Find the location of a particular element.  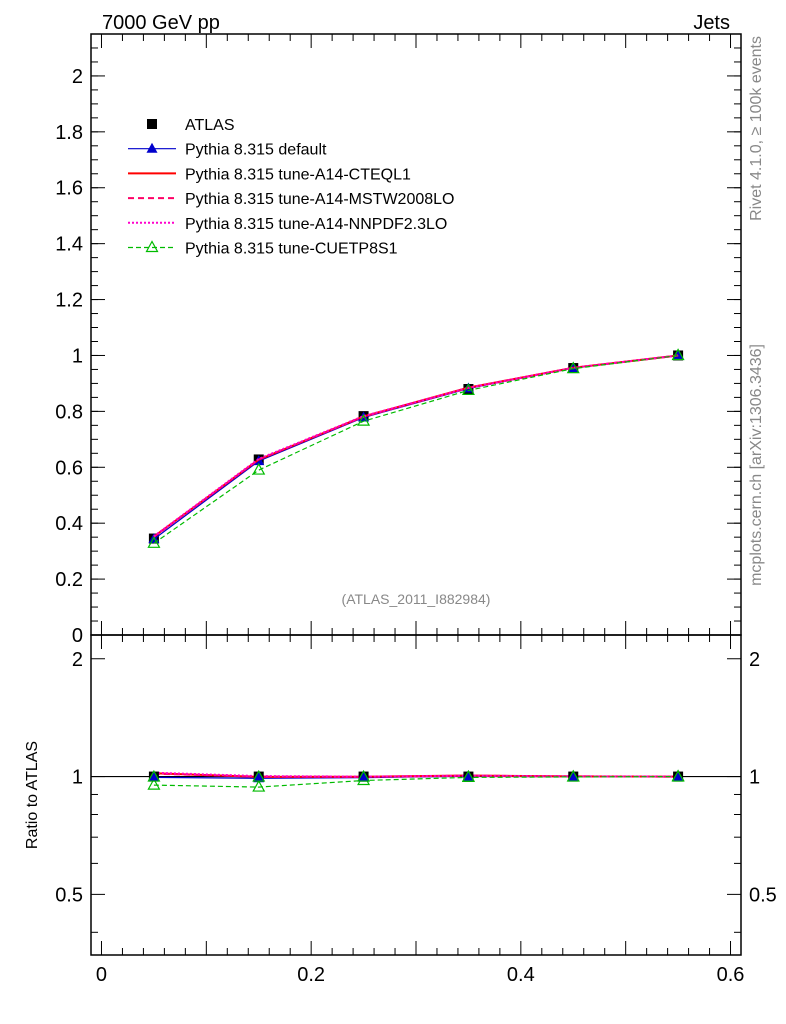

ratio-y-tick-label-right: 1 is located at coordinates (754, 778).